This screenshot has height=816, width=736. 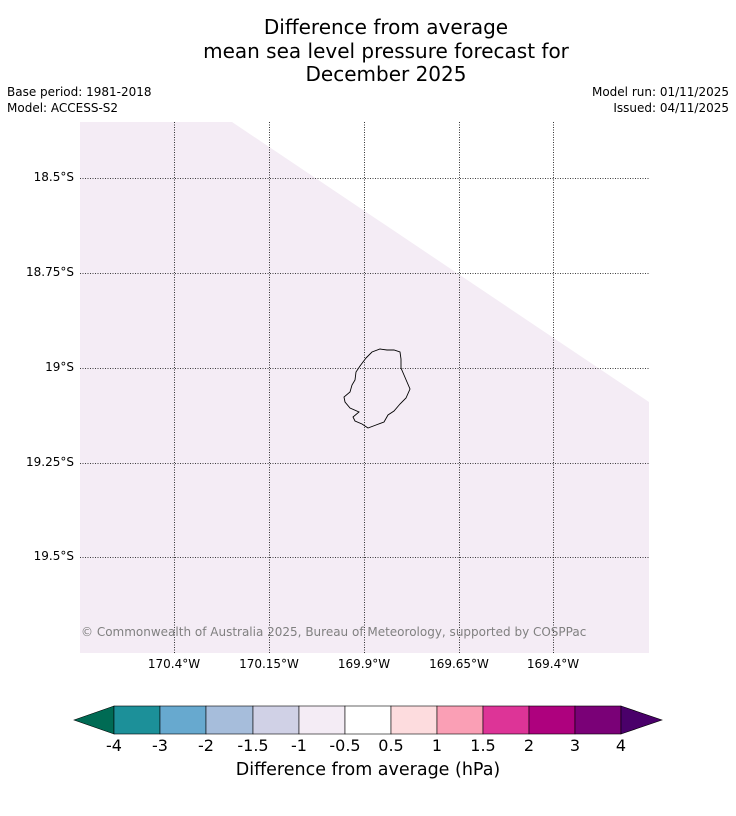 I want to click on model-run-text: Model run: 01/11/2025, so click(x=660, y=92).